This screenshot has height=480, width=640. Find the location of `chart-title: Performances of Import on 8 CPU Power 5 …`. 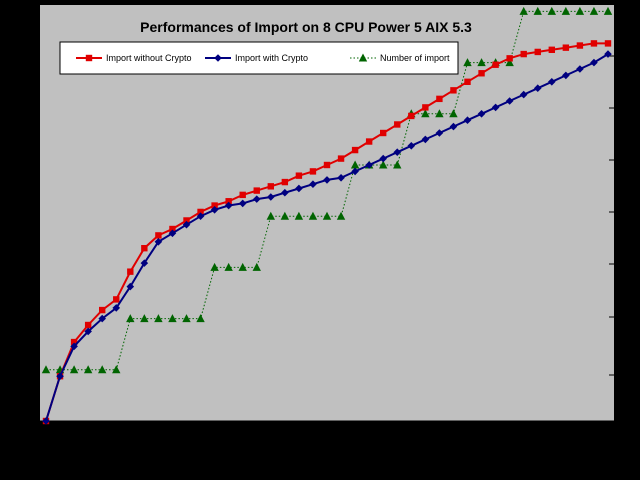

chart-title: Performances of Import on 8 CPU Power 5 … is located at coordinates (306, 27).